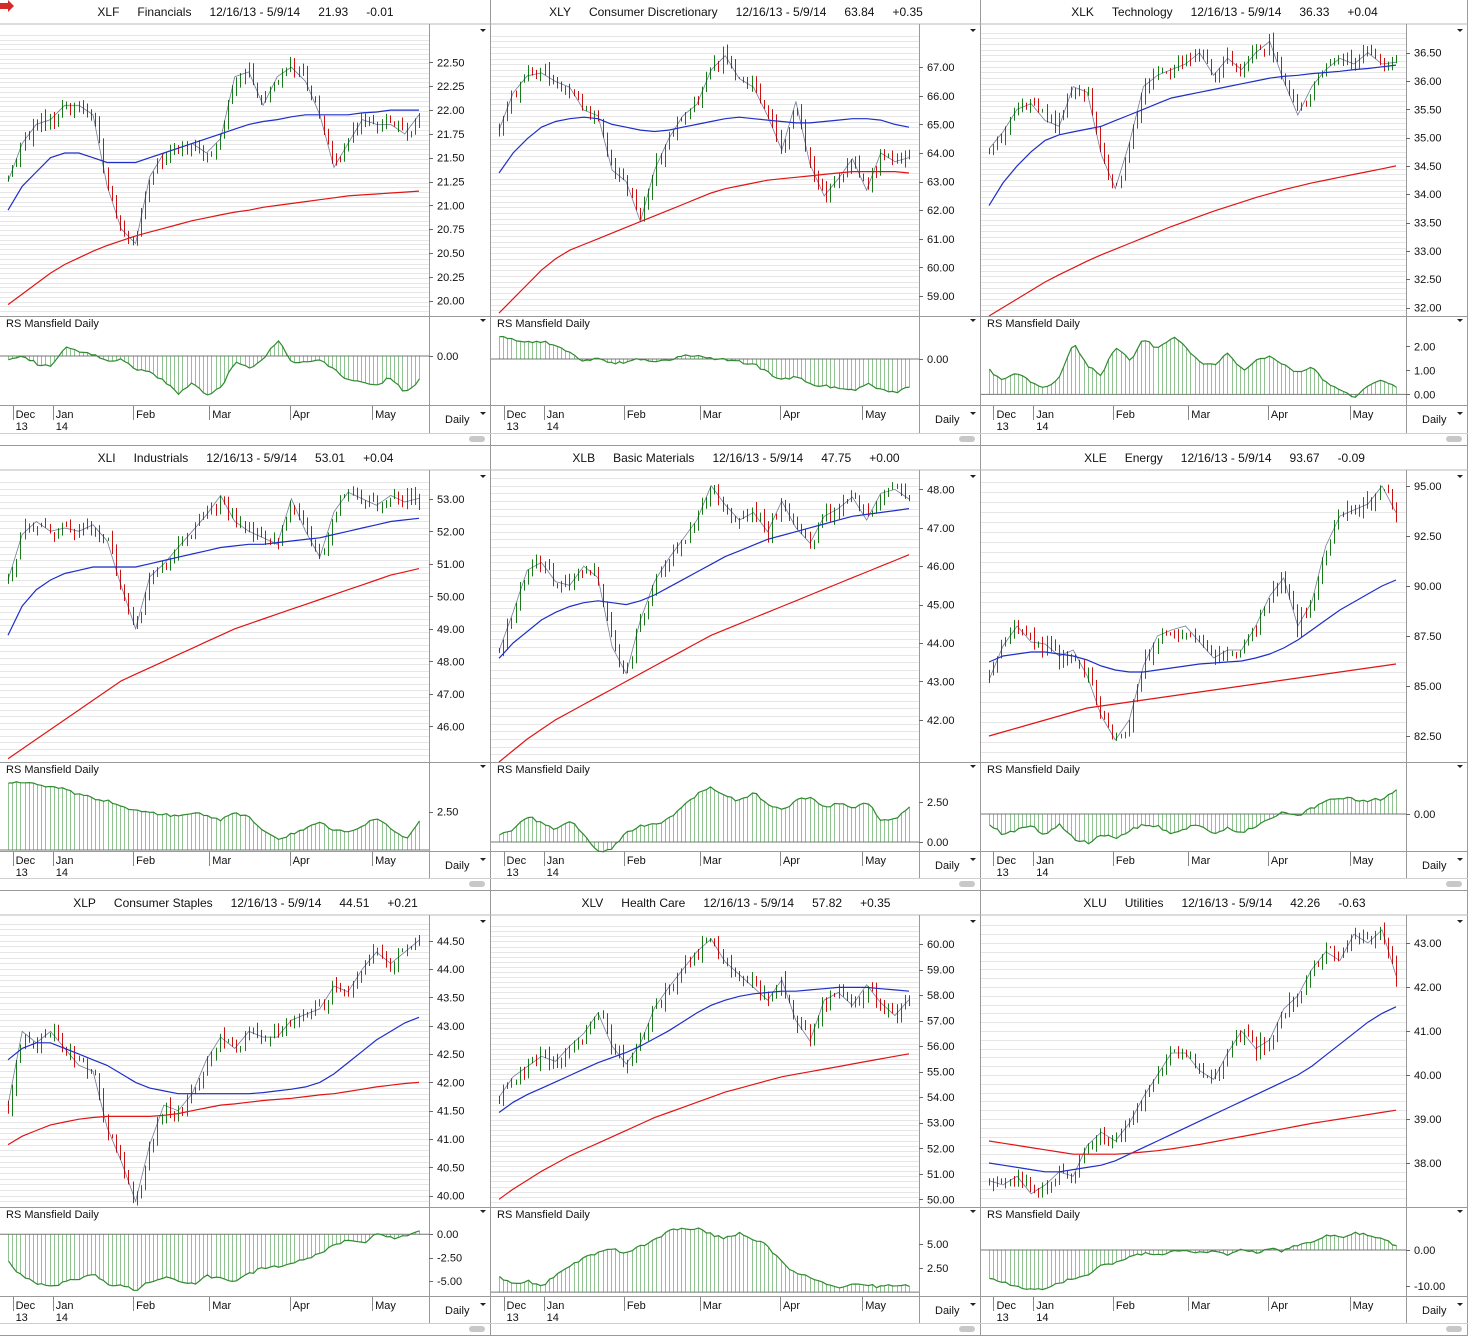 The height and width of the screenshot is (1336, 1468). I want to click on price-tick-label: 33.00, so click(1428, 252).